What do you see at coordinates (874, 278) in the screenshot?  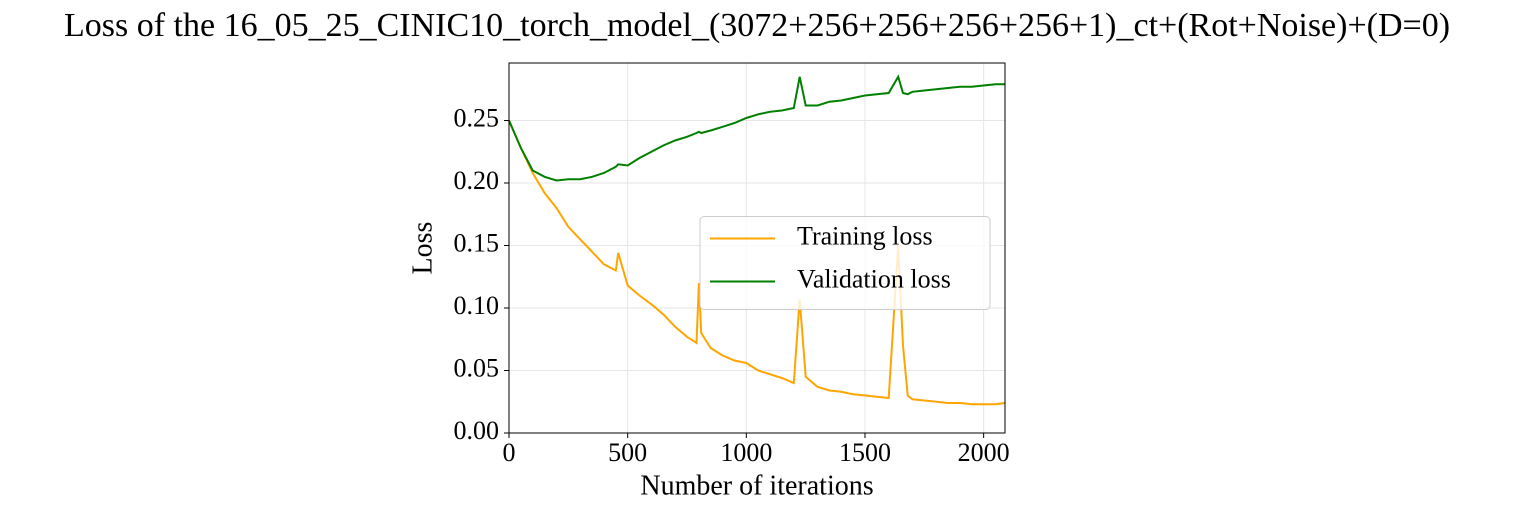 I see `legend-label: Validation loss` at bounding box center [874, 278].